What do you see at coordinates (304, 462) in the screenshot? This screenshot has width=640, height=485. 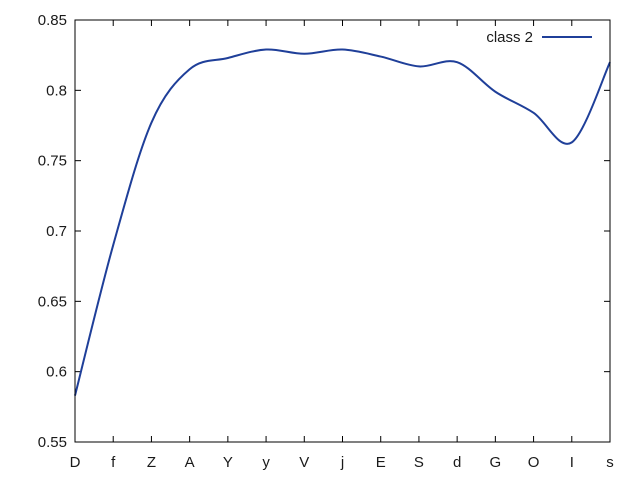 I see `x-tick-label: V` at bounding box center [304, 462].